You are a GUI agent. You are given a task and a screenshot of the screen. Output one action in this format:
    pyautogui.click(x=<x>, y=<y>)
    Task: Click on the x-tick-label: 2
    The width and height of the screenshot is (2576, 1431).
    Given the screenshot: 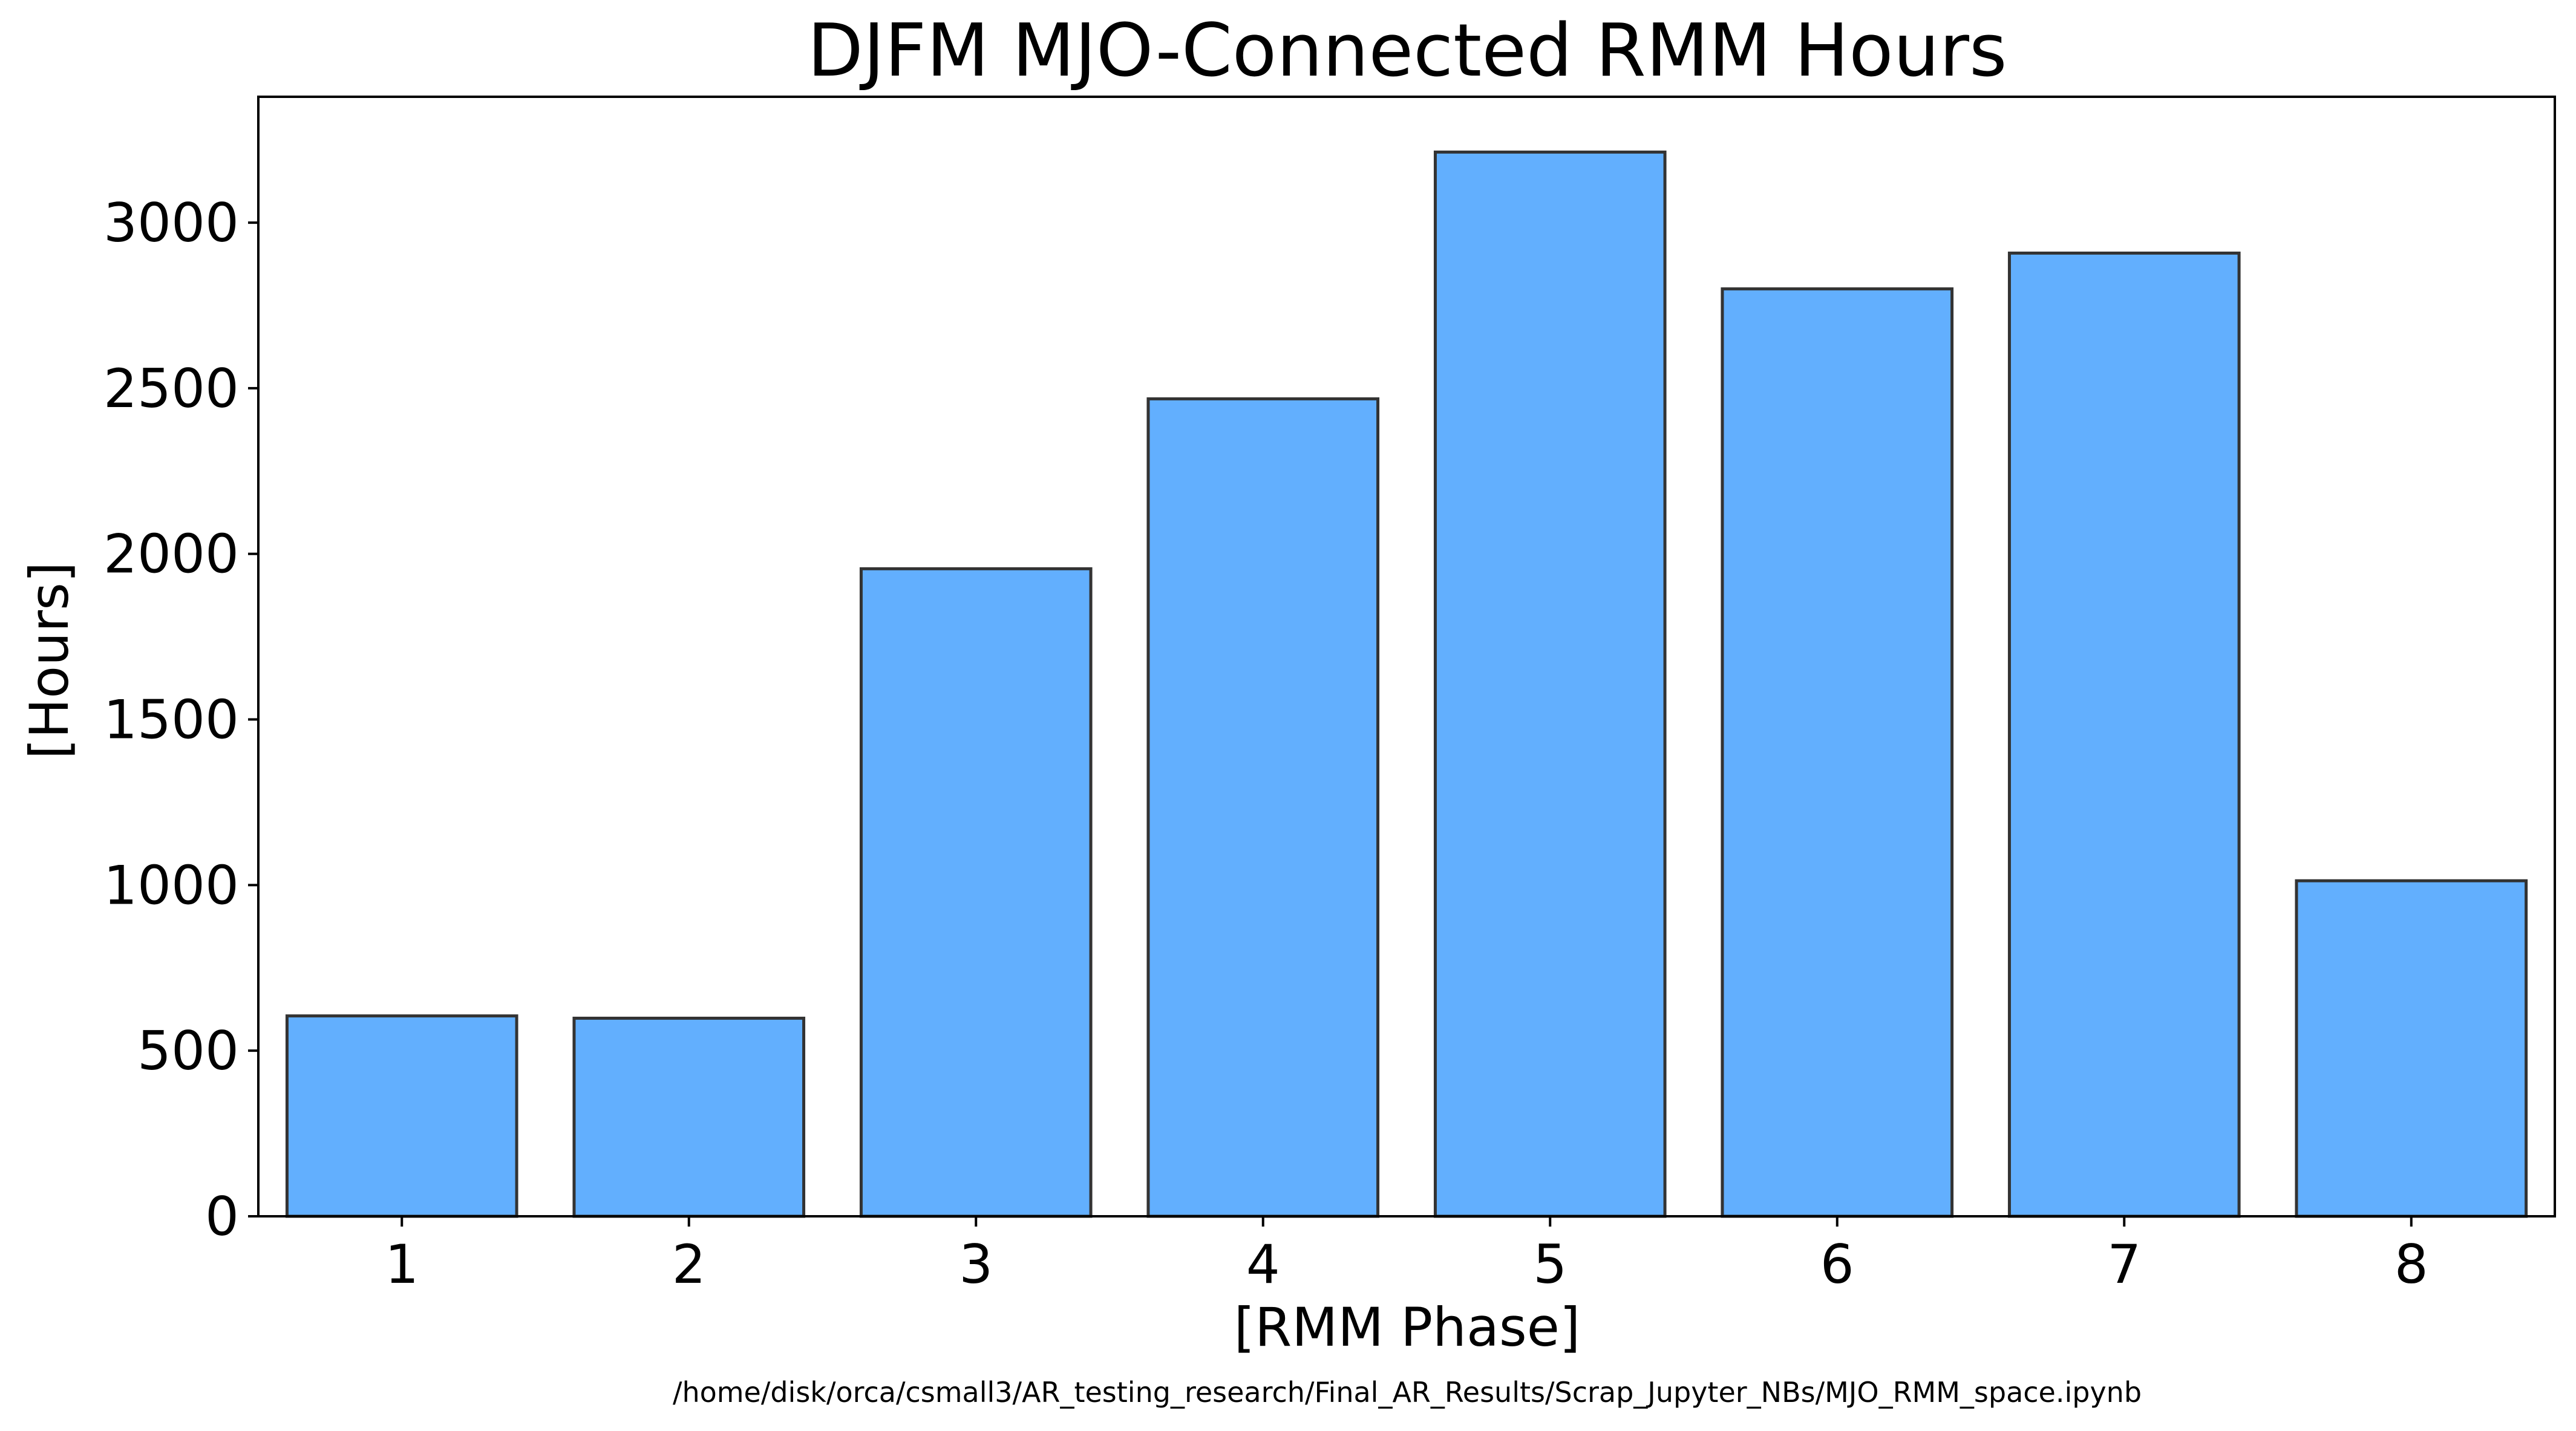 What is the action you would take?
    pyautogui.click(x=689, y=1264)
    